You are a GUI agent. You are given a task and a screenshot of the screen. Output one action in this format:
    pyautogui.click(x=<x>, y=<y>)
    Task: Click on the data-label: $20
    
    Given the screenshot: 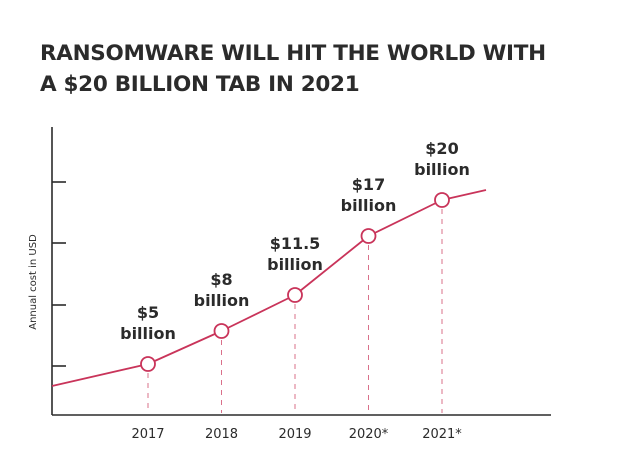 What is the action you would take?
    pyautogui.click(x=441, y=148)
    